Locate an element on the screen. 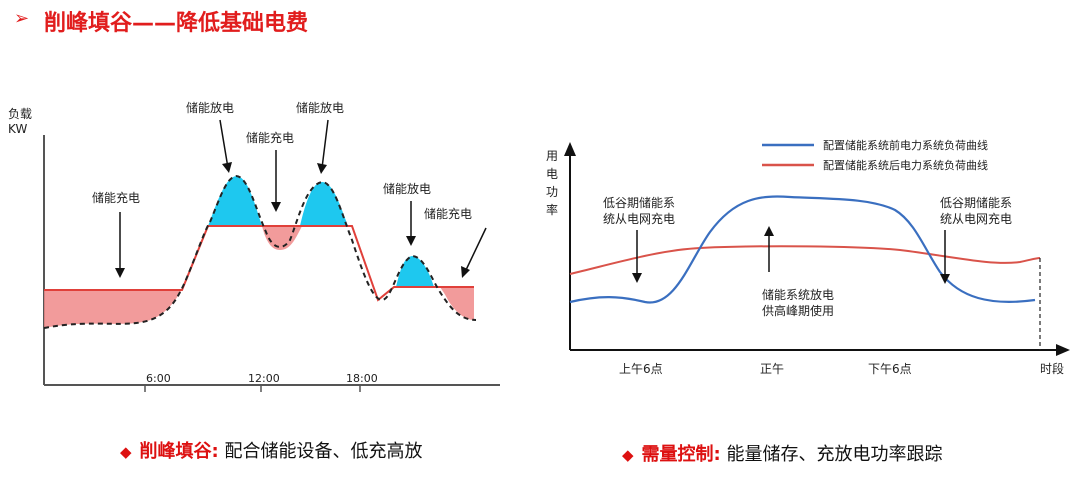 The image size is (1080, 481). label-discharge-2: 储能放电 is located at coordinates (320, 107).